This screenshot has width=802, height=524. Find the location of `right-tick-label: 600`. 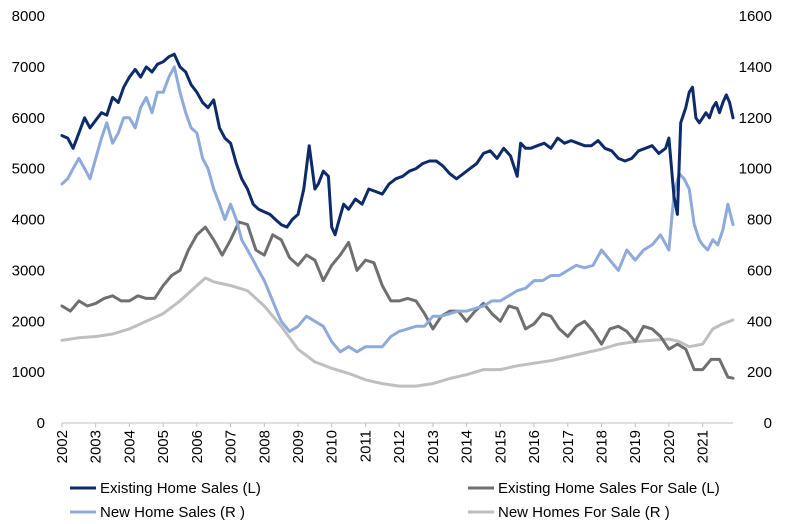

right-tick-label: 600 is located at coordinates (759, 270).